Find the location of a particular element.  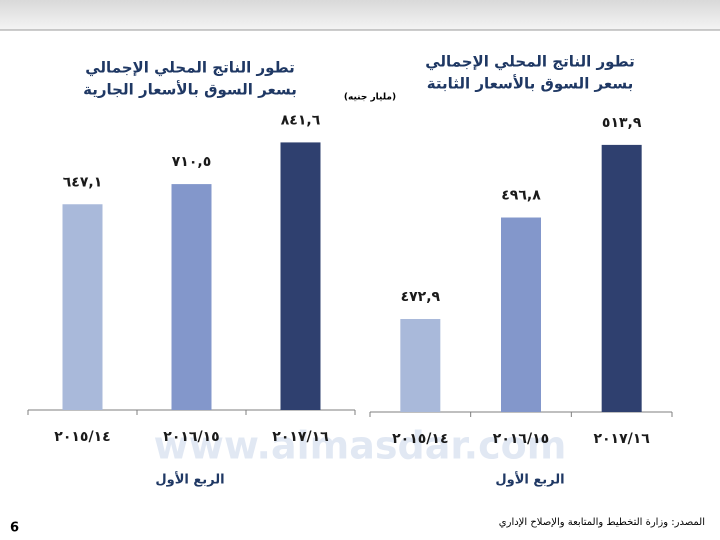

page-number: 6 is located at coordinates (14, 528).